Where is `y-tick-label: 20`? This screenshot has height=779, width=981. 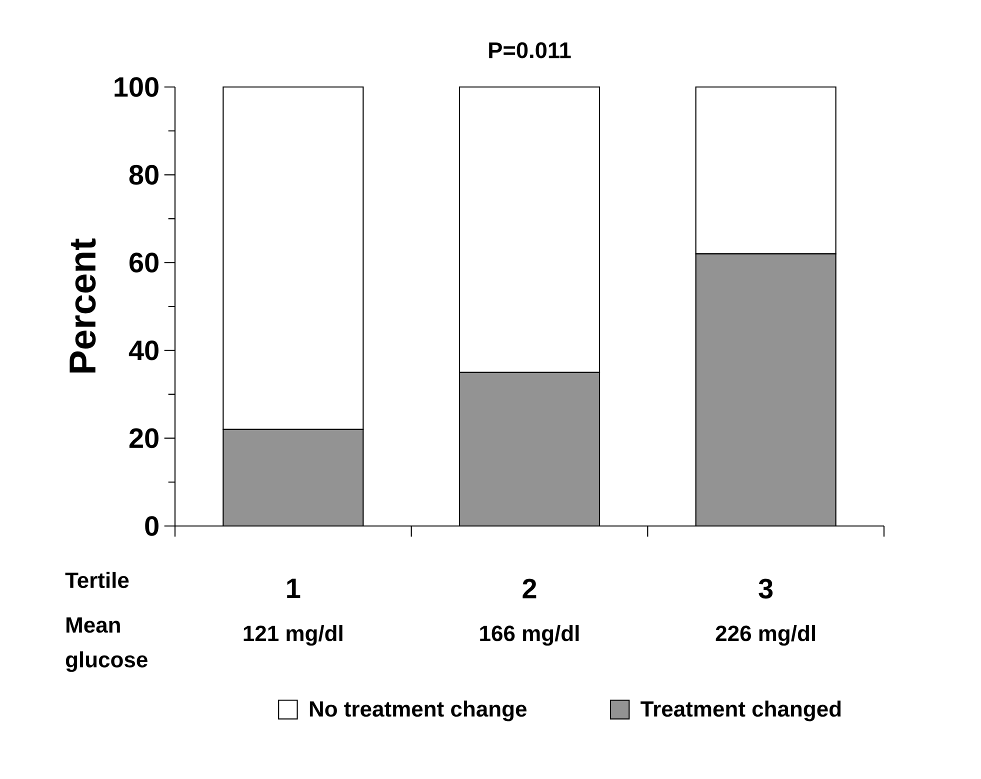
y-tick-label: 20 is located at coordinates (143, 438).